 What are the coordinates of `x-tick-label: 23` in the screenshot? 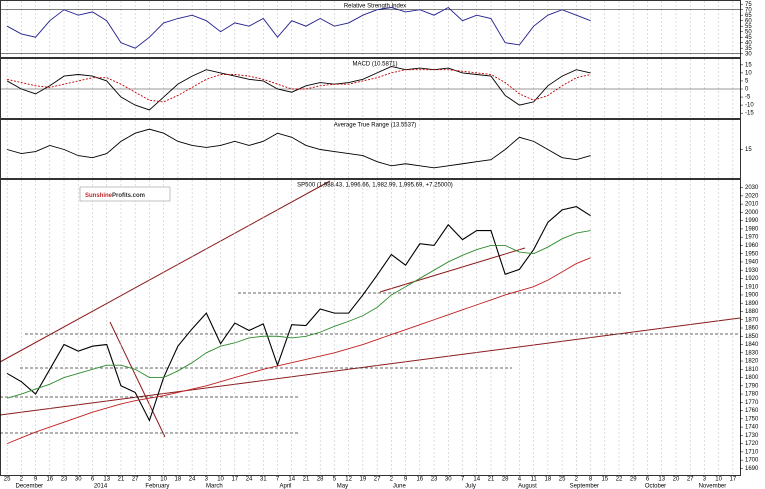 It's located at (434, 480).